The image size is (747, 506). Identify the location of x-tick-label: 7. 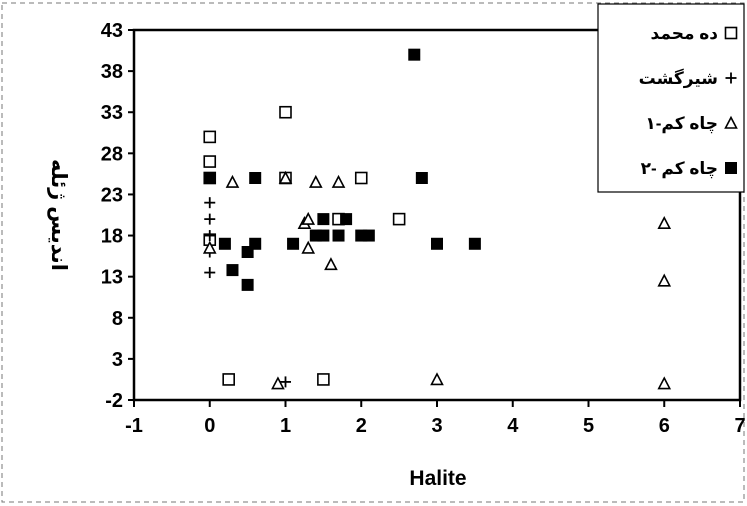
(739, 426).